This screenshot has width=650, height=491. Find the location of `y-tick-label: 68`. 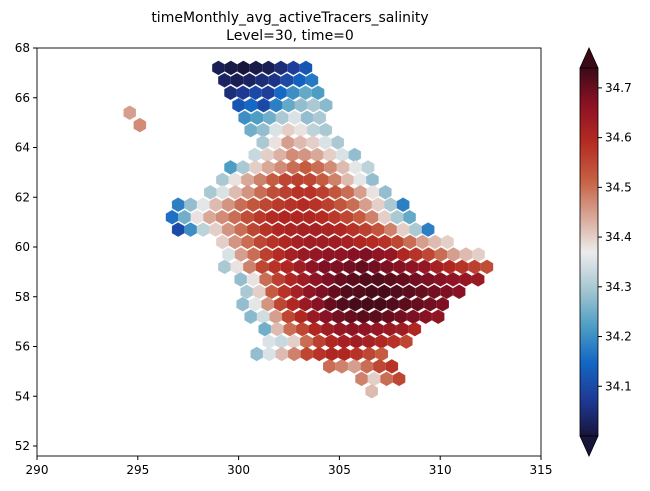

y-tick-label: 68 is located at coordinates (22, 48).